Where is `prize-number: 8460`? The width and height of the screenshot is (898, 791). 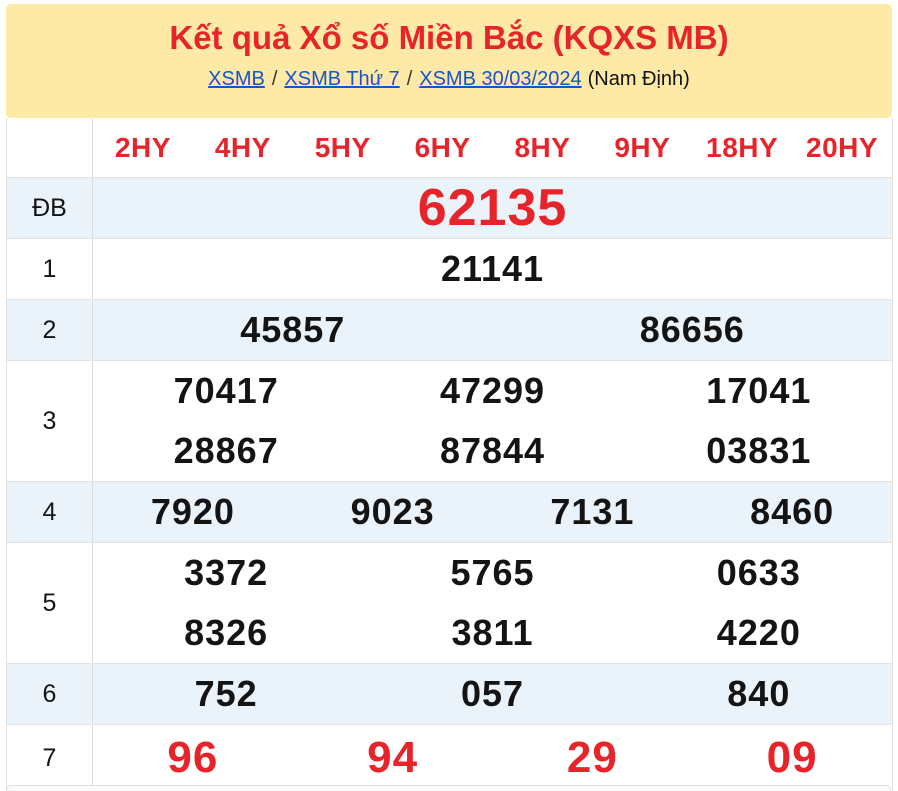 prize-number: 8460 is located at coordinates (792, 511).